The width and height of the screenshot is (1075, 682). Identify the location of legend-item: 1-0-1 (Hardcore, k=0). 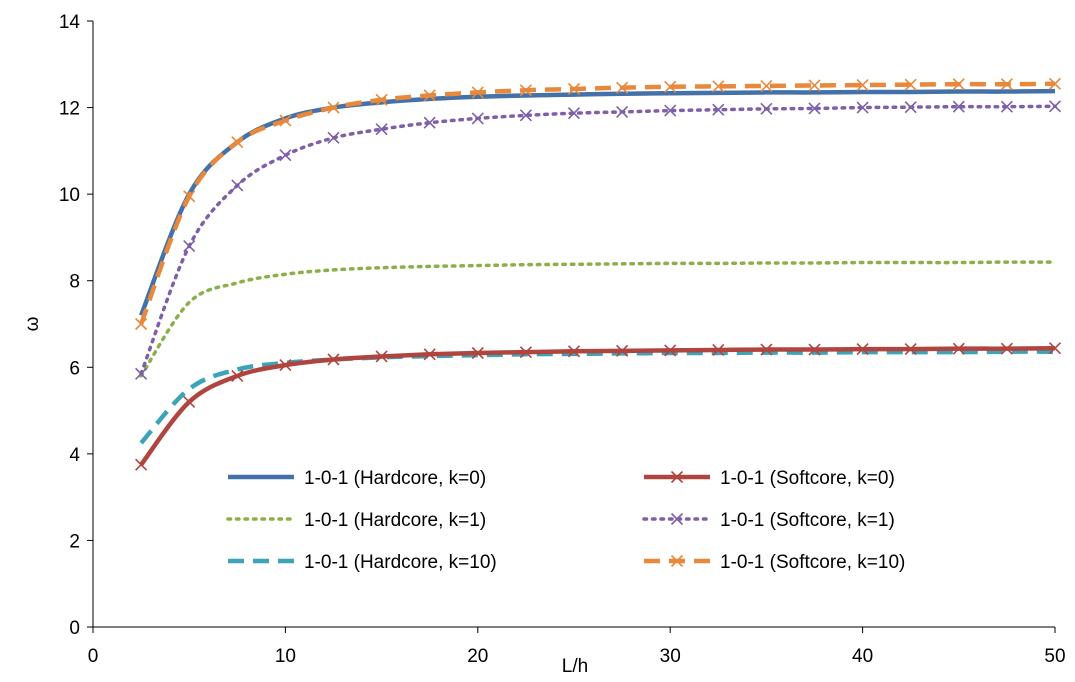
(357, 478).